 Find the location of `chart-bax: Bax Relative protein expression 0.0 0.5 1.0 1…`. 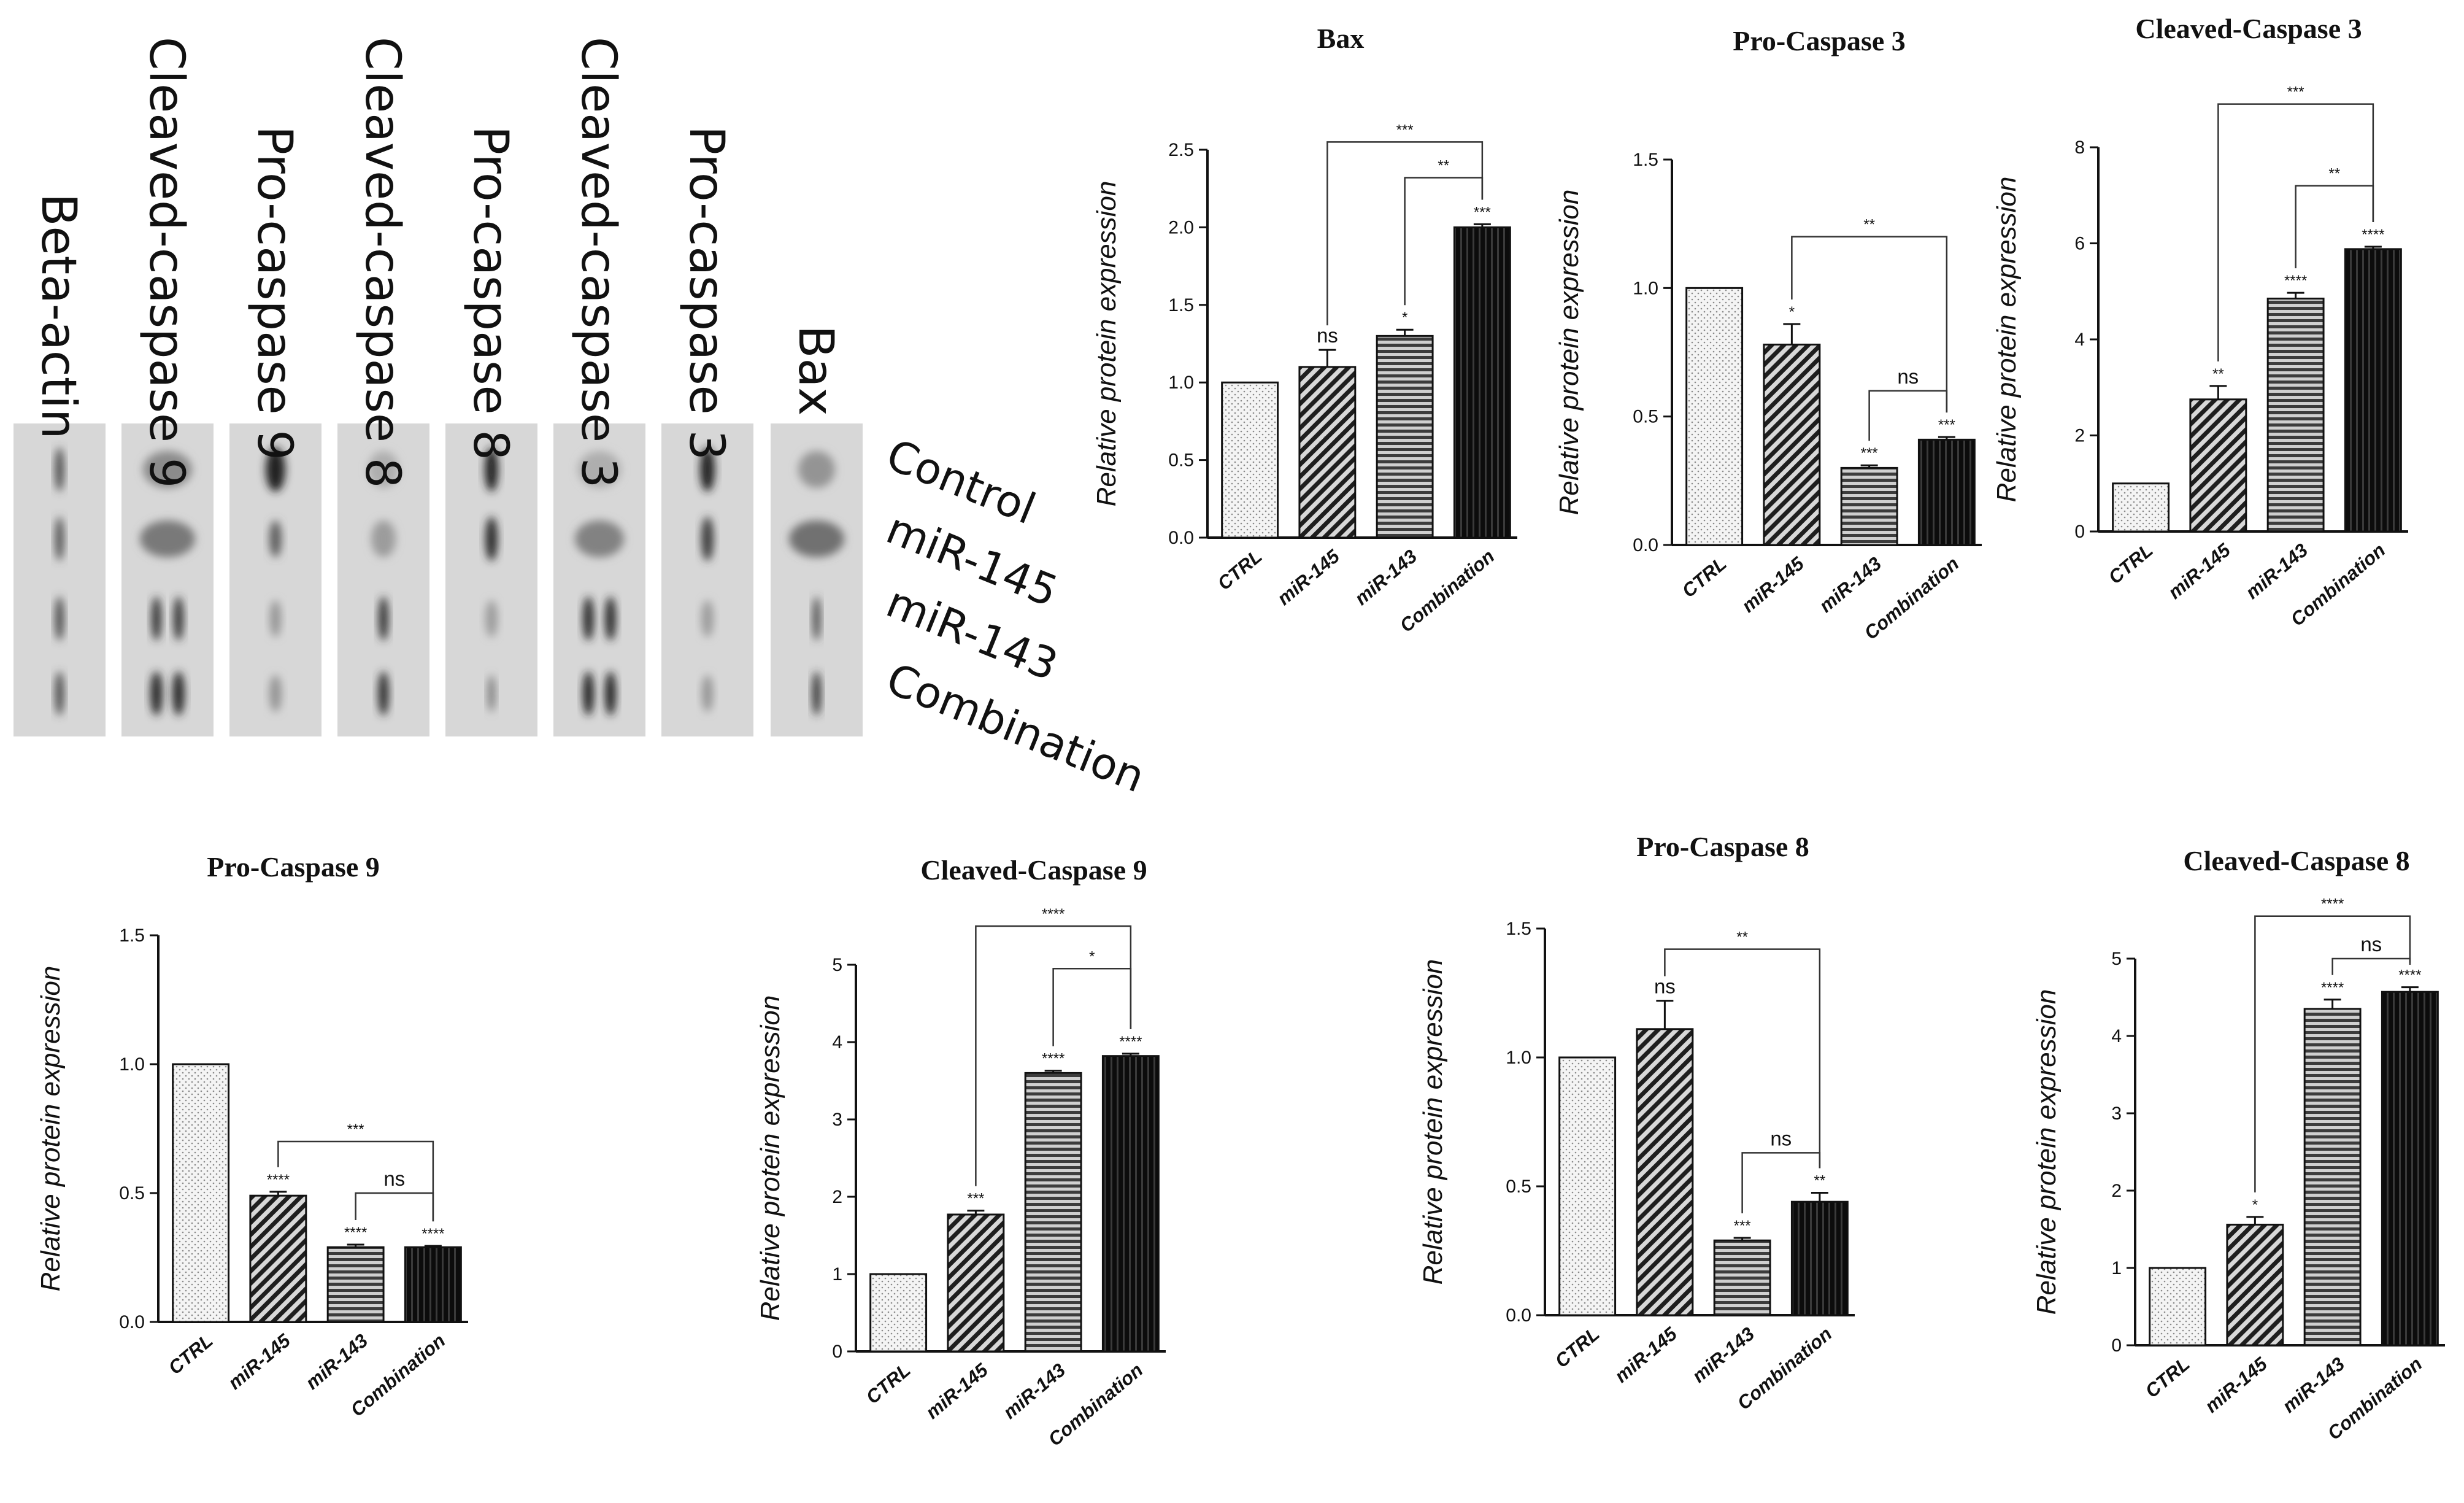

chart-bax: Bax Relative protein expression 0.0 0.5 1.0 1… is located at coordinates (1304, 329).